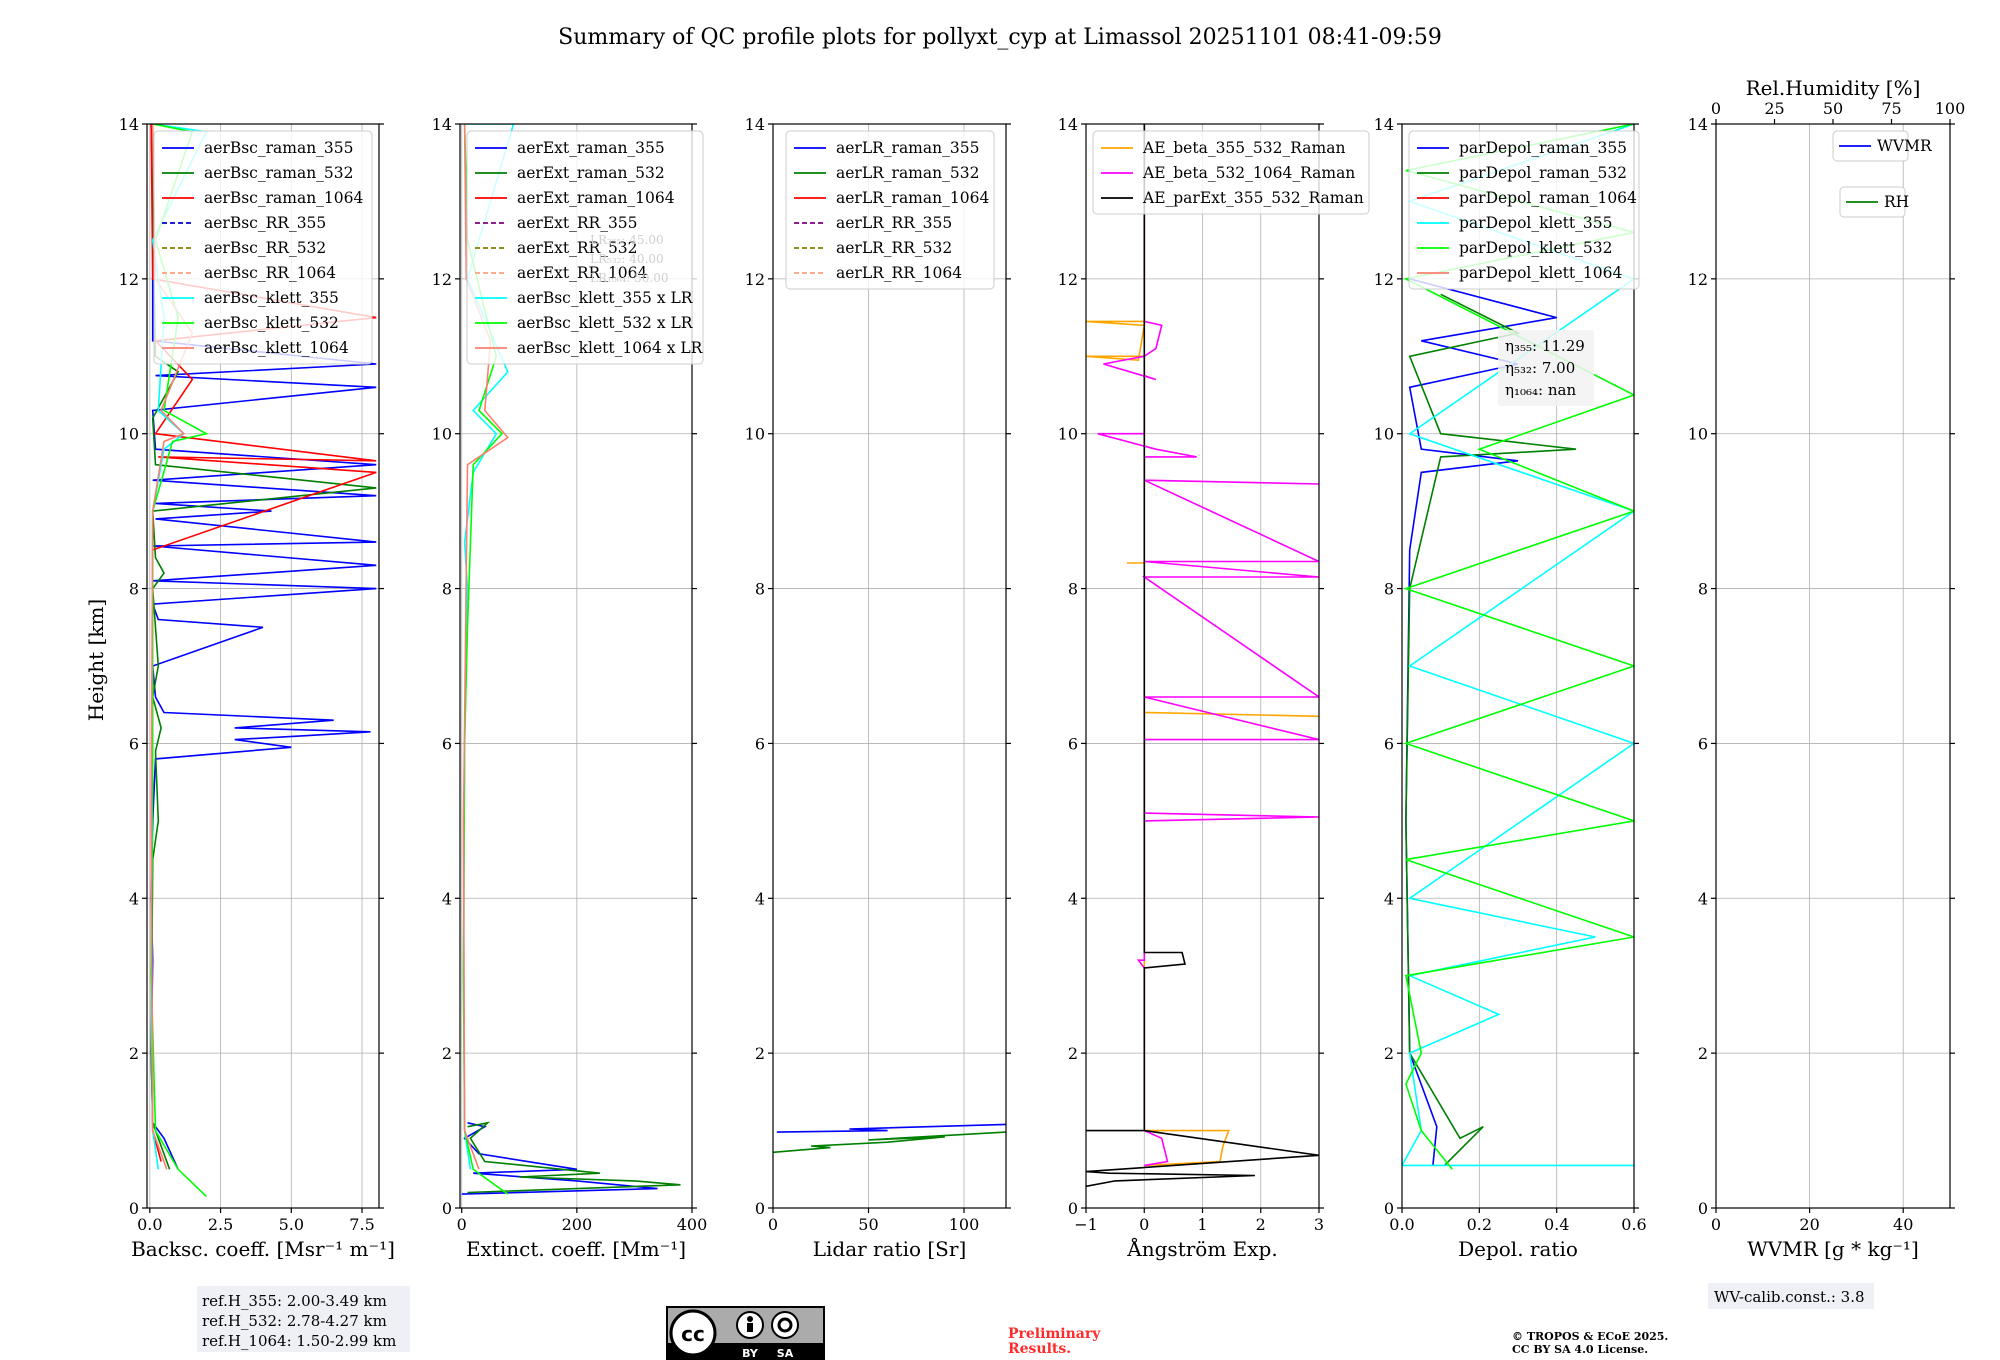 This screenshot has width=2000, height=1360. I want to click on cc-icon, so click(693, 1333).